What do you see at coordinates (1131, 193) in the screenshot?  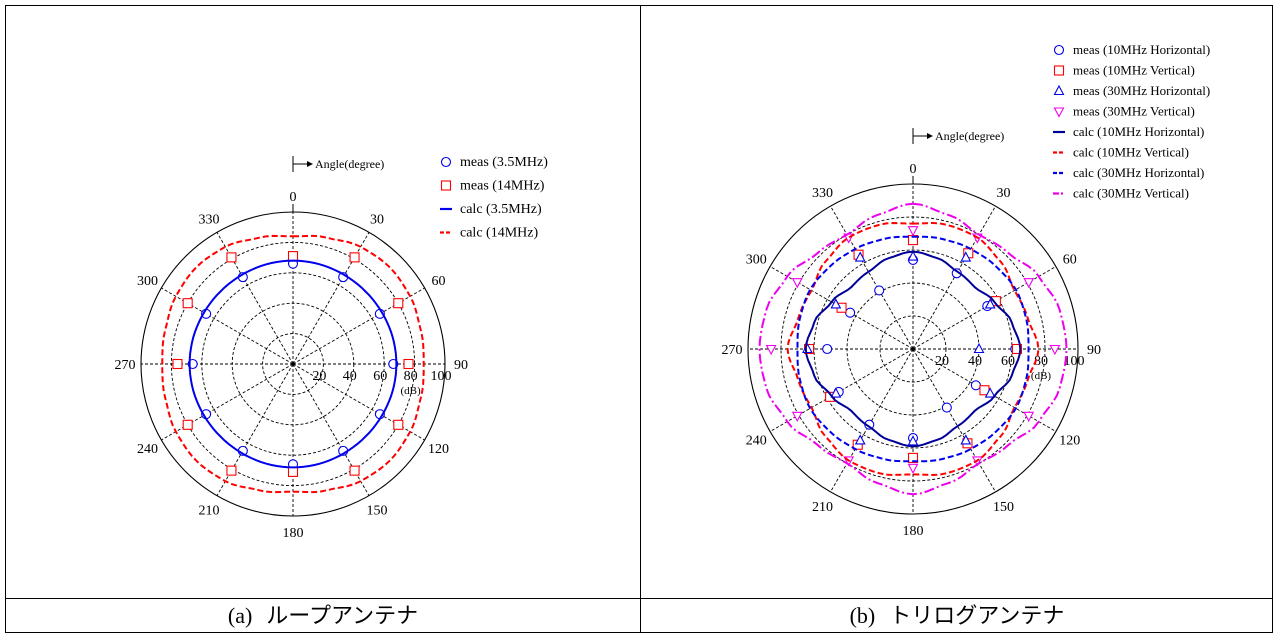 I see `b-legend-label-7: calc (30MHz Vertical)` at bounding box center [1131, 193].